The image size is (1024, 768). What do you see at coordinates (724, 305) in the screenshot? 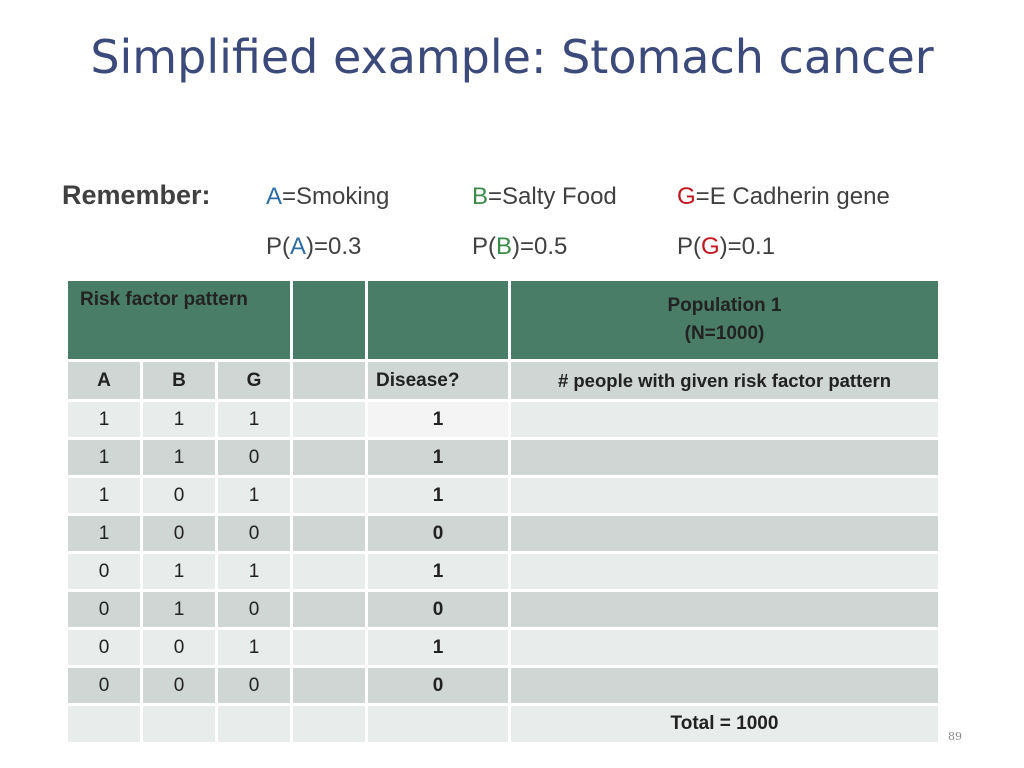
I see `population-title: Population 1` at bounding box center [724, 305].